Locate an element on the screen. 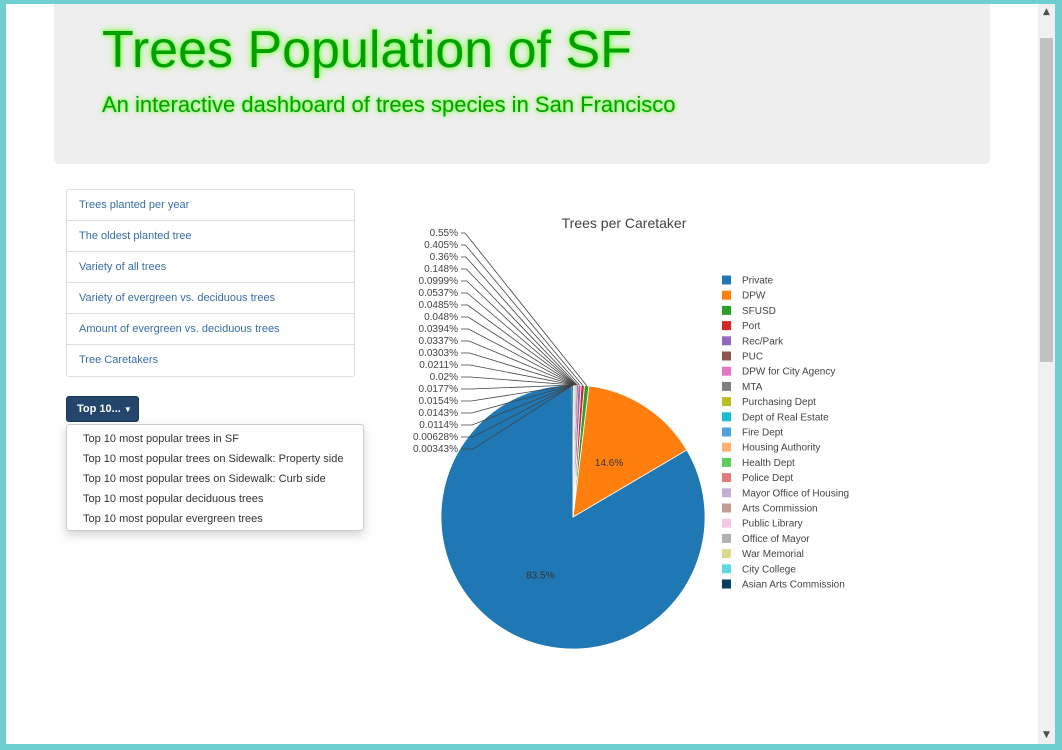 The width and height of the screenshot is (1062, 750). scrollbar-thumb is located at coordinates (1046, 200).